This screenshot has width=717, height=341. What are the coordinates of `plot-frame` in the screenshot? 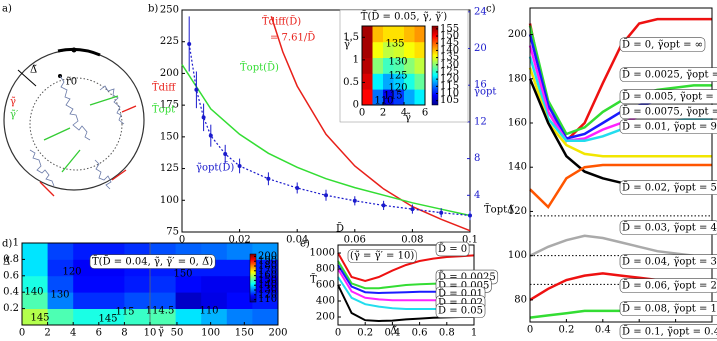 It's located at (393, 65).